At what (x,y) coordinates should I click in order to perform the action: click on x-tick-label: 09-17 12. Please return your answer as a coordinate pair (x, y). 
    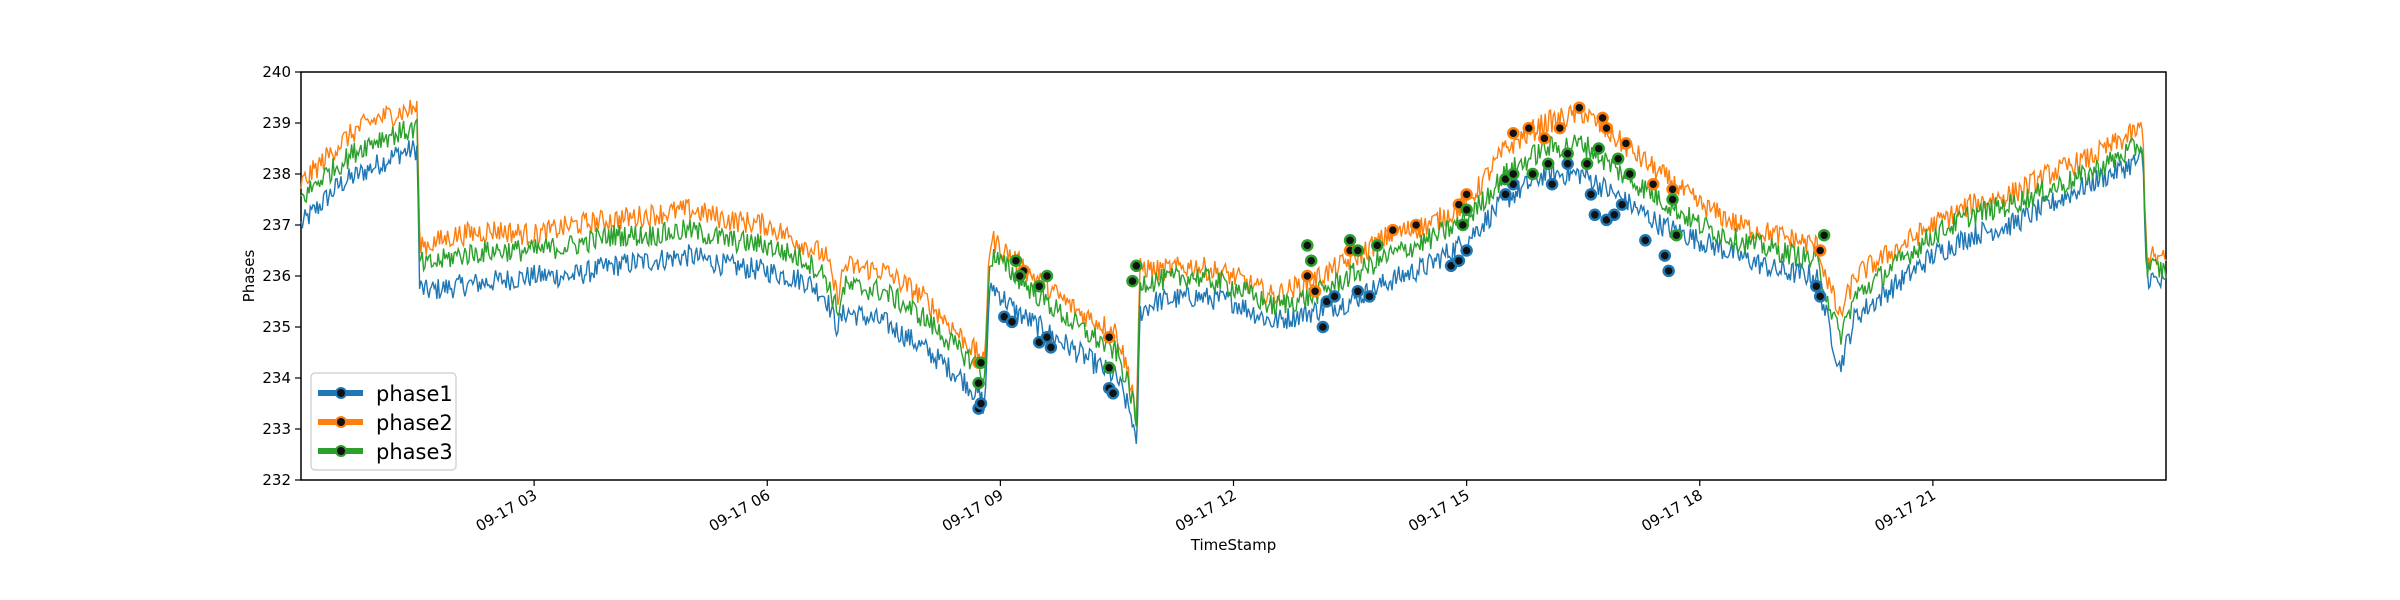
    Looking at the image, I should click on (1205, 510).